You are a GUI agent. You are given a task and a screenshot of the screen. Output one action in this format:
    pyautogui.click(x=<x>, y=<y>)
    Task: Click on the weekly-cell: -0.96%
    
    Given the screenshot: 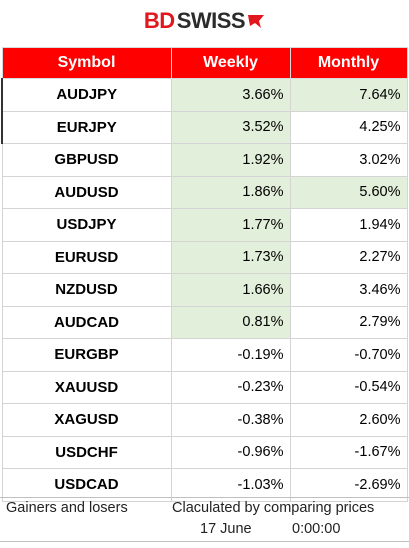 What is the action you would take?
    pyautogui.click(x=230, y=452)
    